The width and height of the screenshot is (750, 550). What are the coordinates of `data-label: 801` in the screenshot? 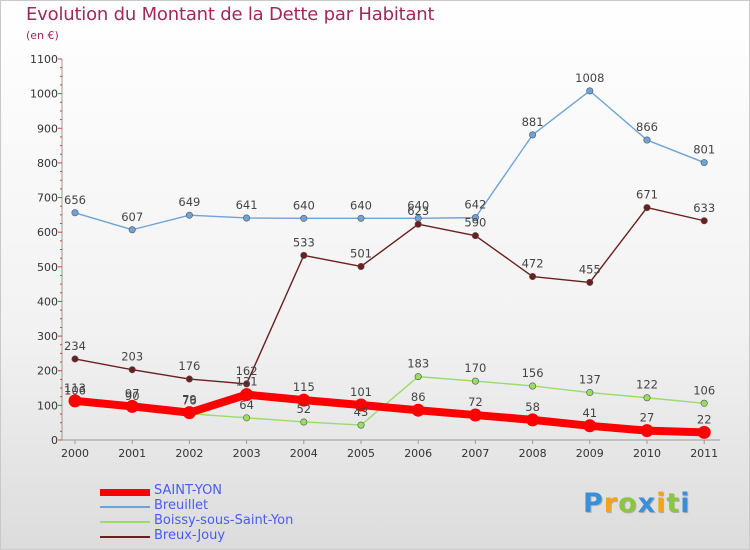 It's located at (704, 150).